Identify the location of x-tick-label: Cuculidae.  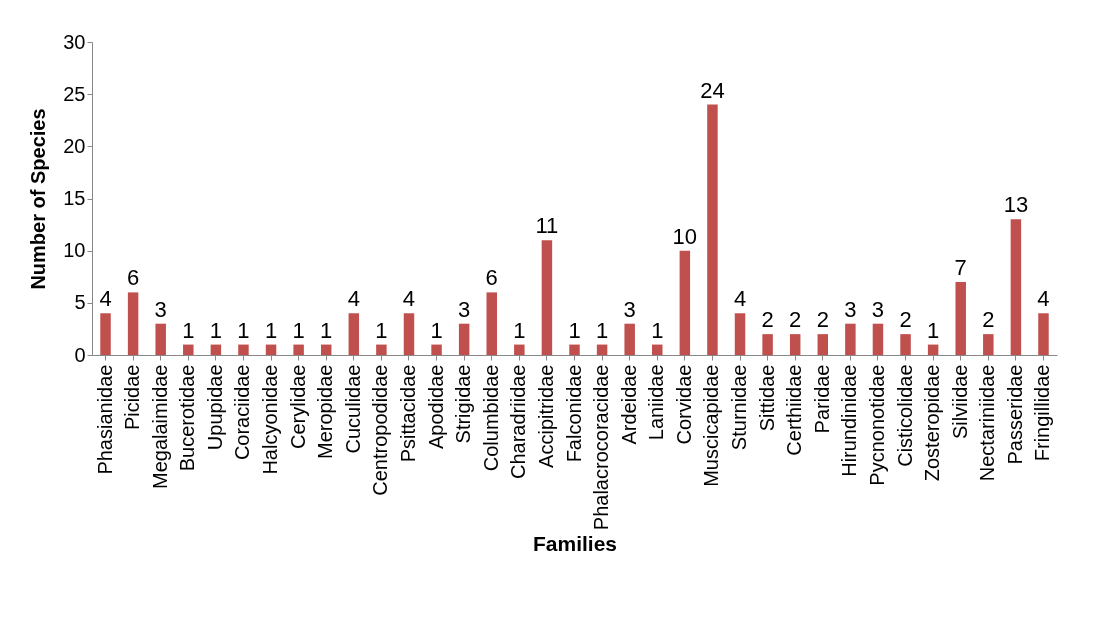
(352, 409).